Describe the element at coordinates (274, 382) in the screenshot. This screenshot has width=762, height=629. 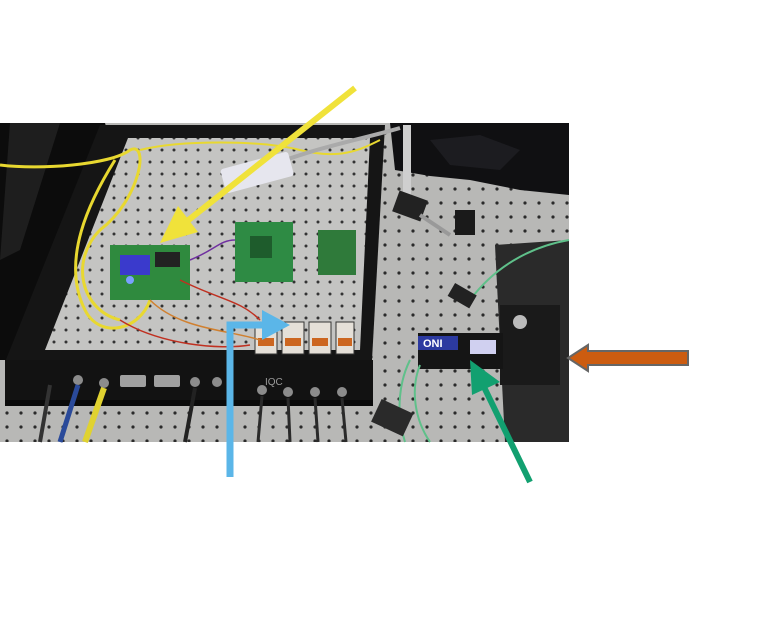
I see `enclosure-brand-label: IQC` at that location.